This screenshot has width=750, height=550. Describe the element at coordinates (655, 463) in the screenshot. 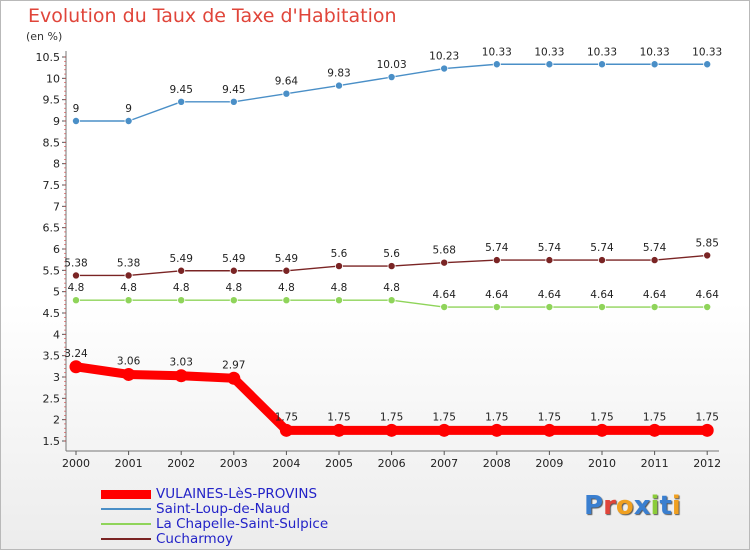

I see `x-tick-label: 2011` at that location.